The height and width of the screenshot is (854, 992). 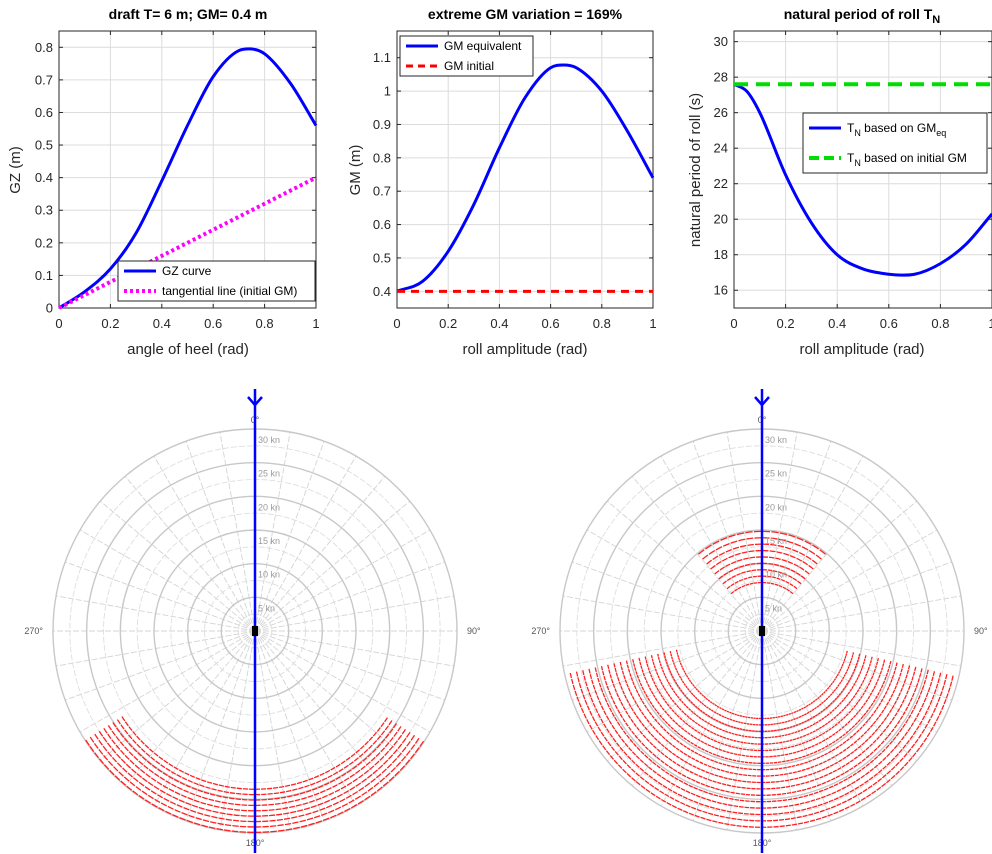 I want to click on y-tick-label: 0.1, so click(x=44, y=275).